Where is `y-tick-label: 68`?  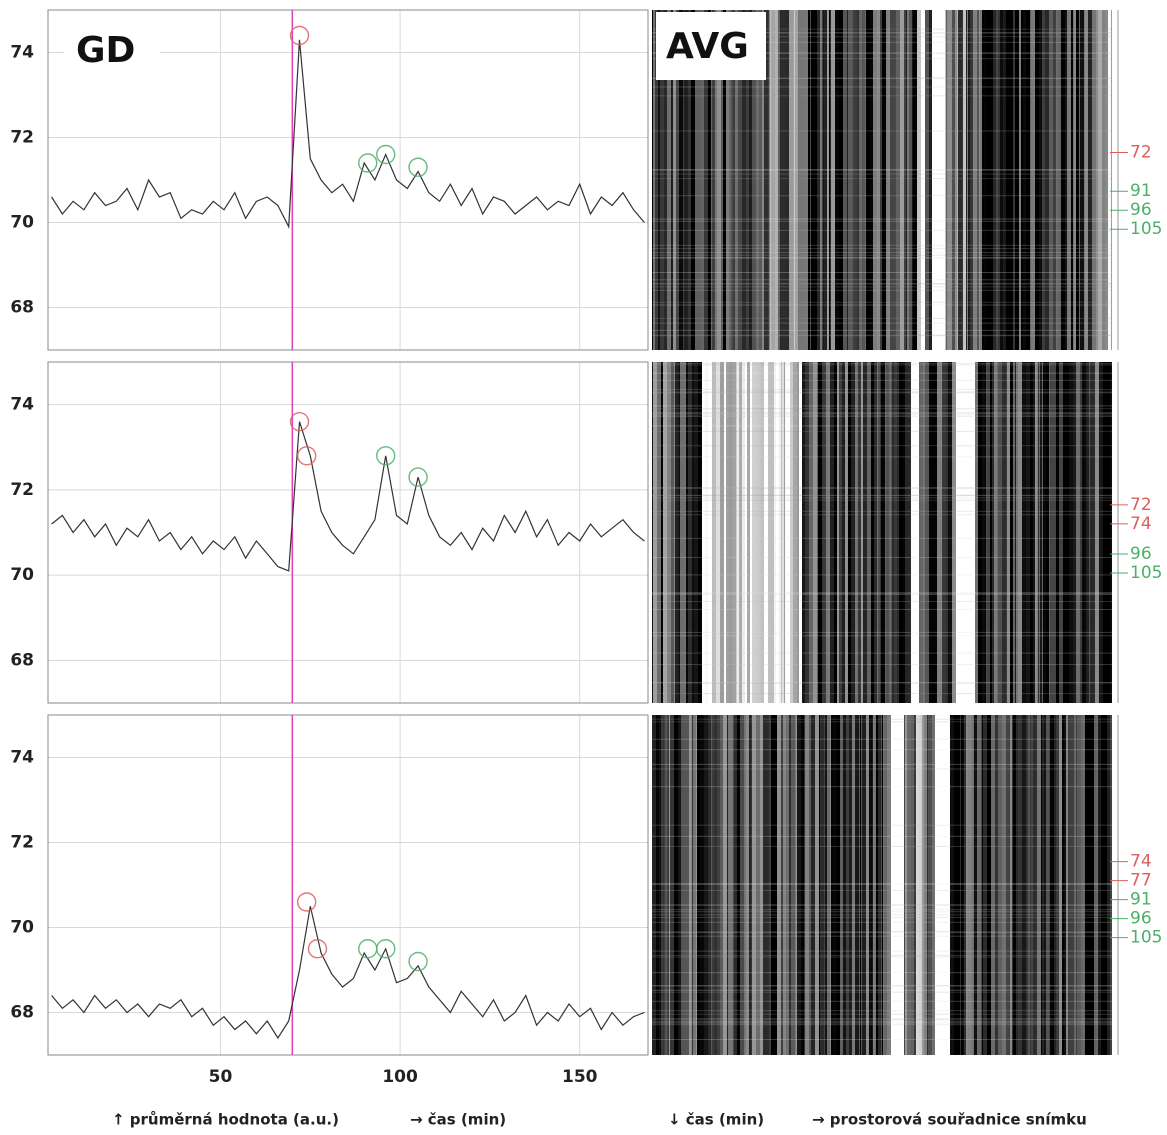 y-tick-label: 68 is located at coordinates (22, 660).